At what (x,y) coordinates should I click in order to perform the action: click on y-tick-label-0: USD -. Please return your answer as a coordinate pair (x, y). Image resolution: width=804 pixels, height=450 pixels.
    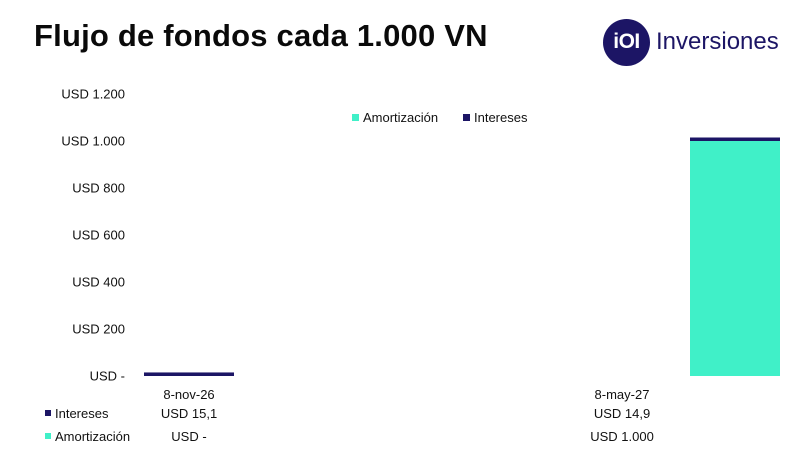
    Looking at the image, I should click on (107, 376).